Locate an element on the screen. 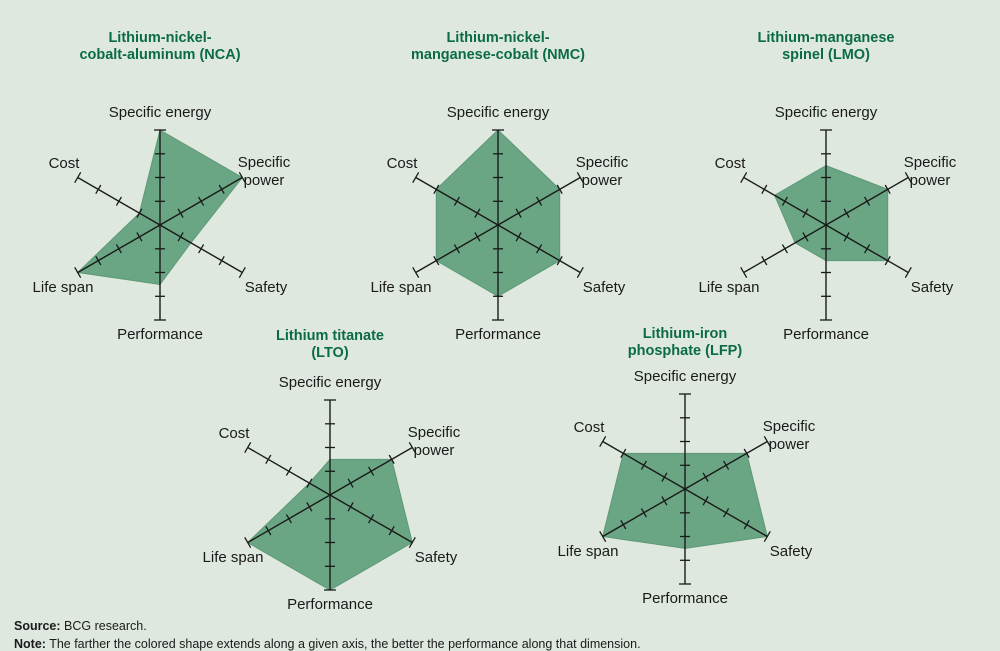 This screenshot has height=651, width=1000. source-text: BCG research. is located at coordinates (103, 626).